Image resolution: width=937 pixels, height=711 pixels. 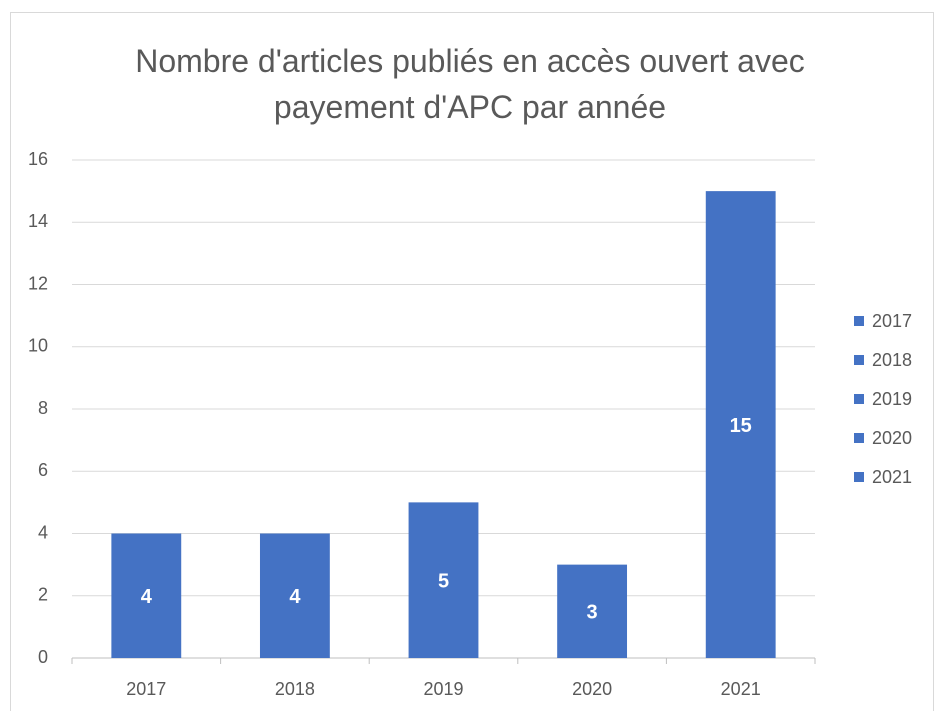 What do you see at coordinates (295, 689) in the screenshot?
I see `x-tick-label: 2018` at bounding box center [295, 689].